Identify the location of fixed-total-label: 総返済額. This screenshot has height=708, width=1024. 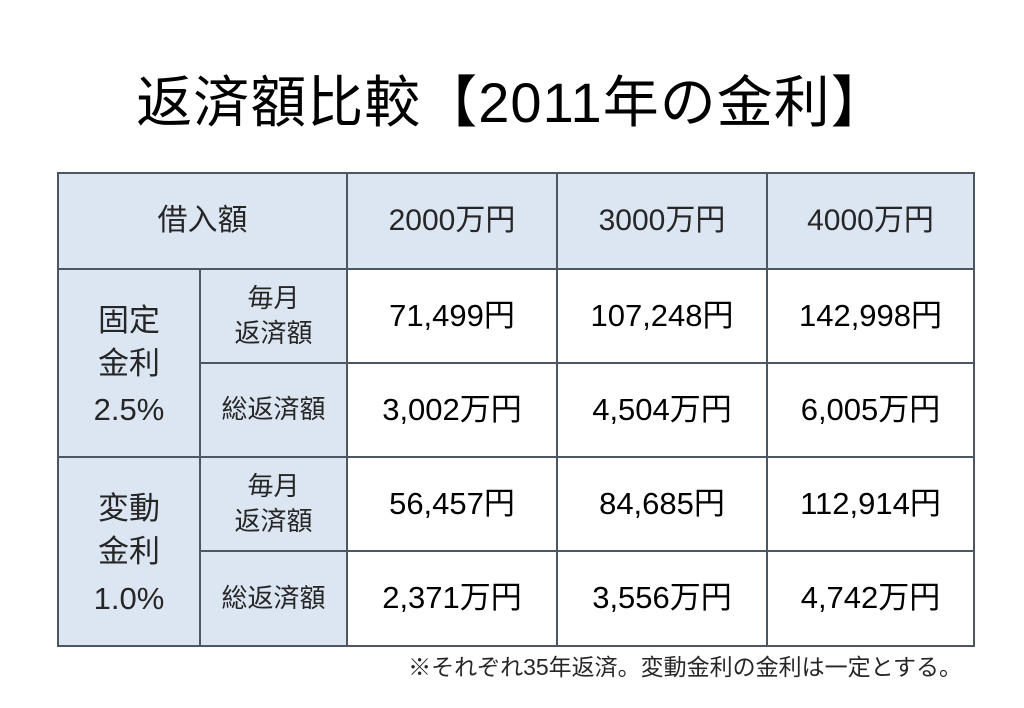
(273, 409).